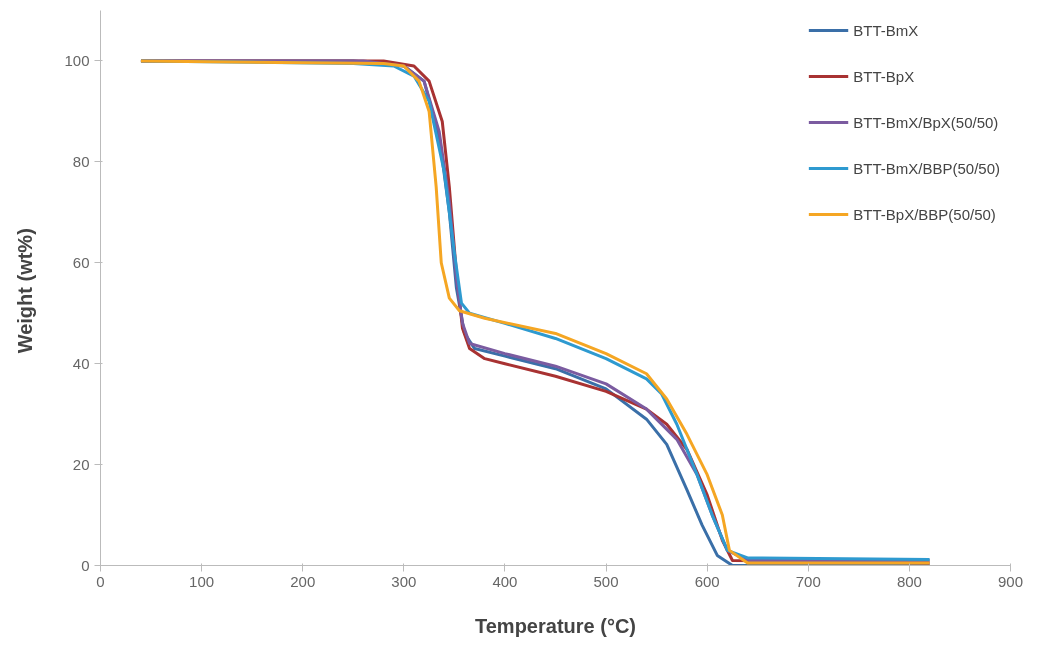 The width and height of the screenshot is (1057, 670). What do you see at coordinates (884, 76) in the screenshot?
I see `legend-label: BTT-BpX` at bounding box center [884, 76].